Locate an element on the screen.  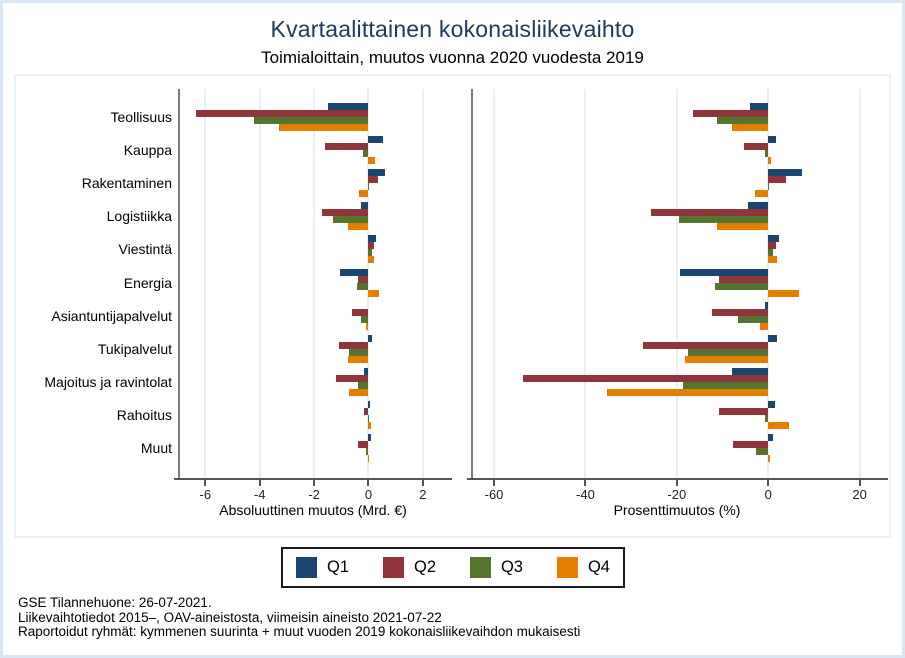
legend: Q1 Q2 Q3 Q4 is located at coordinates (453, 567).